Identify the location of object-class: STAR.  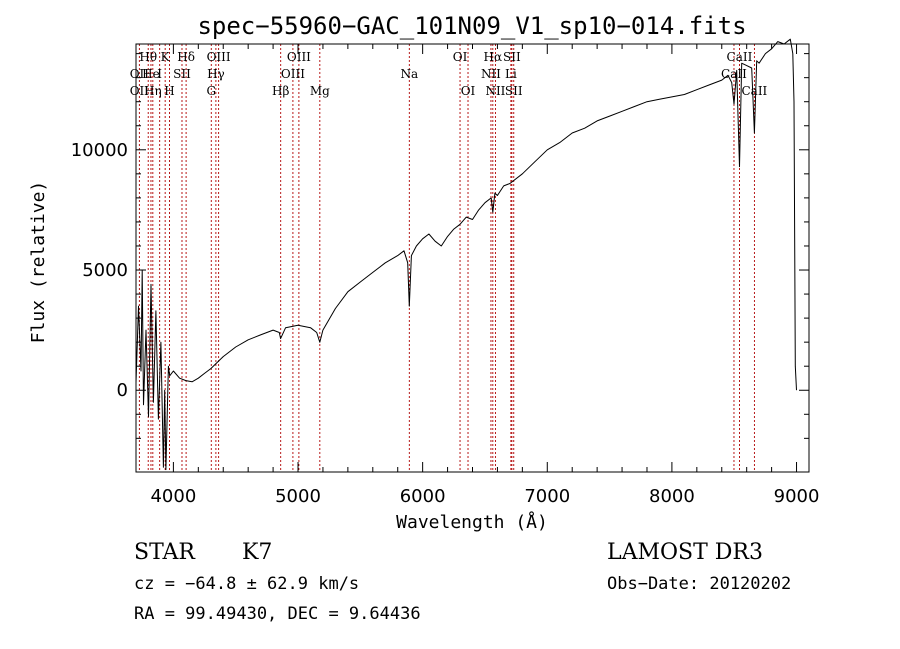
(164, 552).